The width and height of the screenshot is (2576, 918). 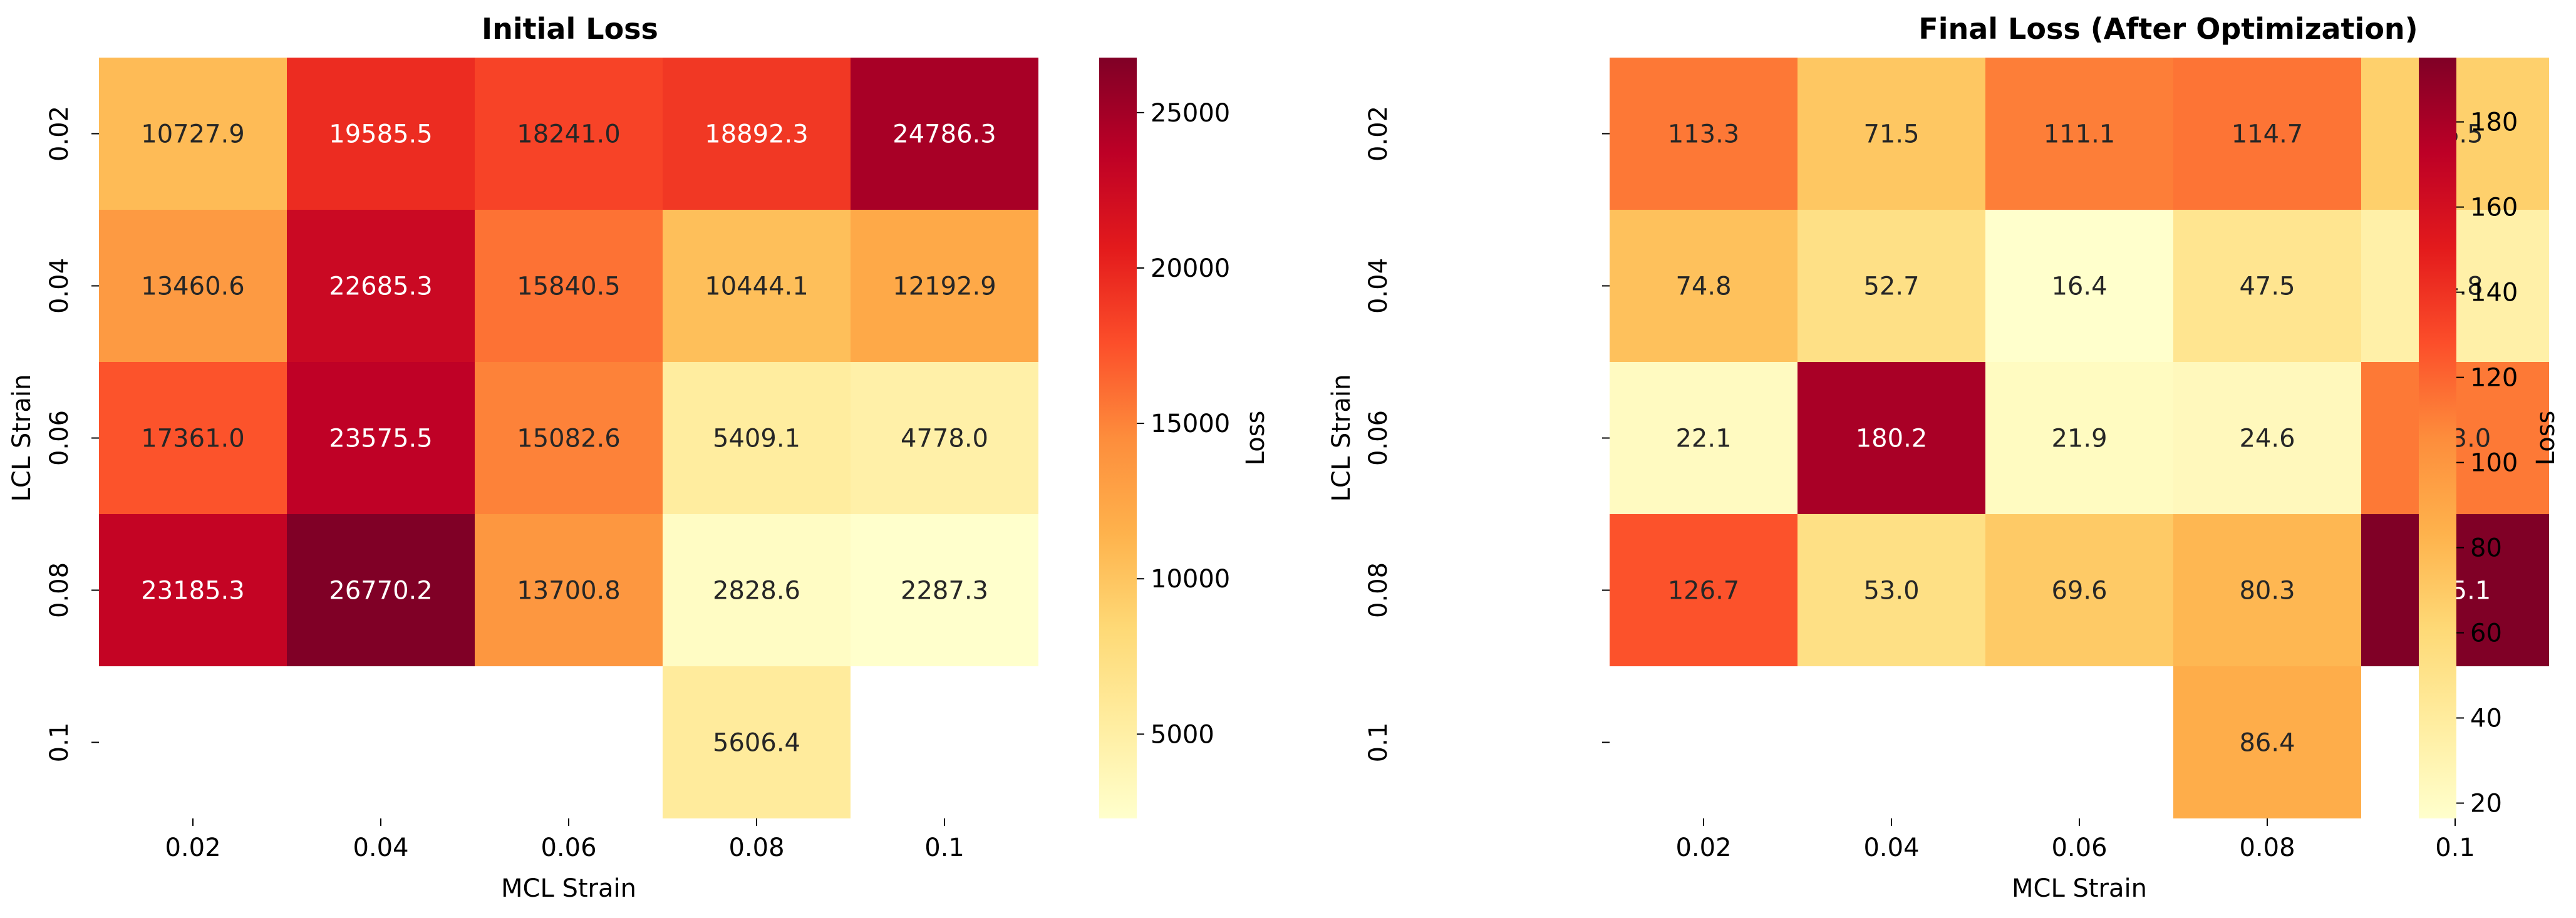 What do you see at coordinates (192, 847) in the screenshot?
I see `x-tick-label: 0.02` at bounding box center [192, 847].